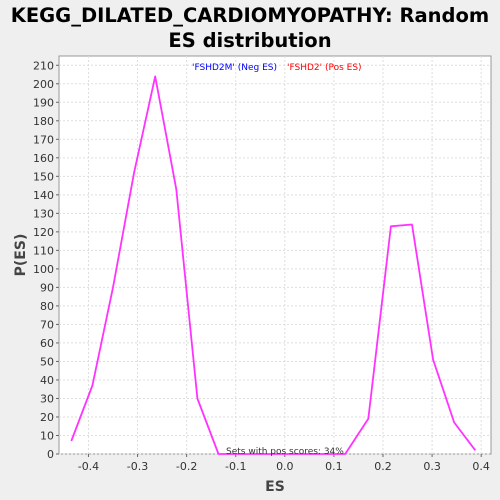  What do you see at coordinates (285, 452) in the screenshot?
I see `pos-scores-annotation: Sets with pos scores: 34%` at bounding box center [285, 452].